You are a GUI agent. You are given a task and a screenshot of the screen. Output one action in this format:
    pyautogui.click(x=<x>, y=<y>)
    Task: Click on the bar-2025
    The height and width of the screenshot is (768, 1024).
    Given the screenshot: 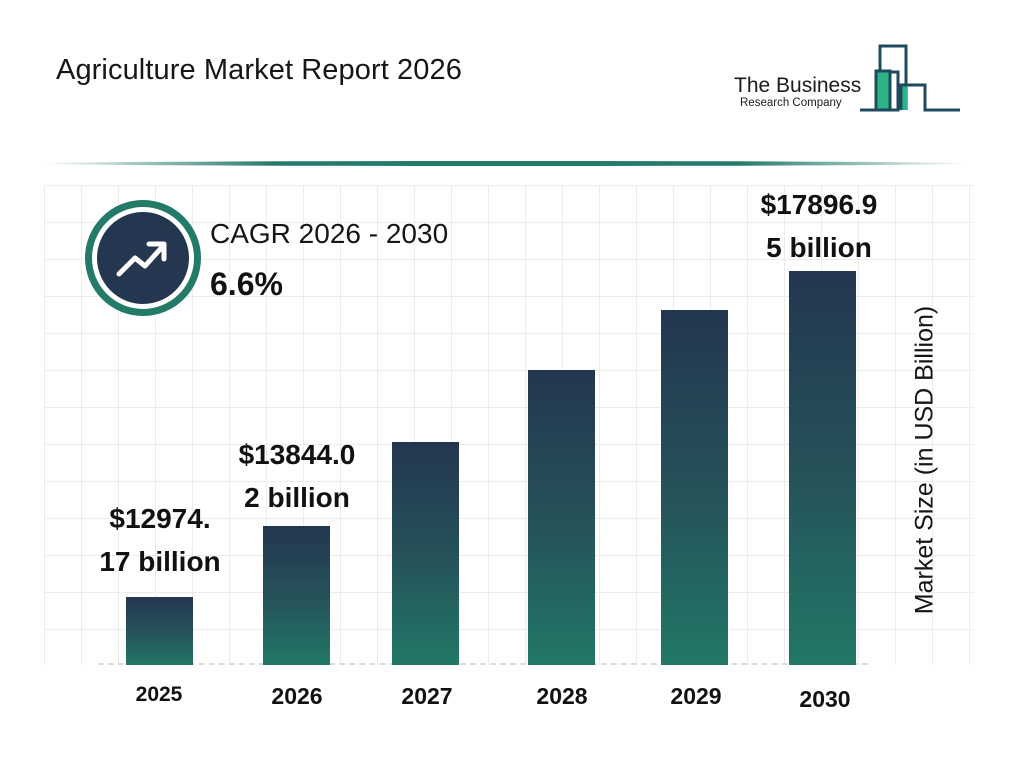 What is the action you would take?
    pyautogui.click(x=159, y=631)
    